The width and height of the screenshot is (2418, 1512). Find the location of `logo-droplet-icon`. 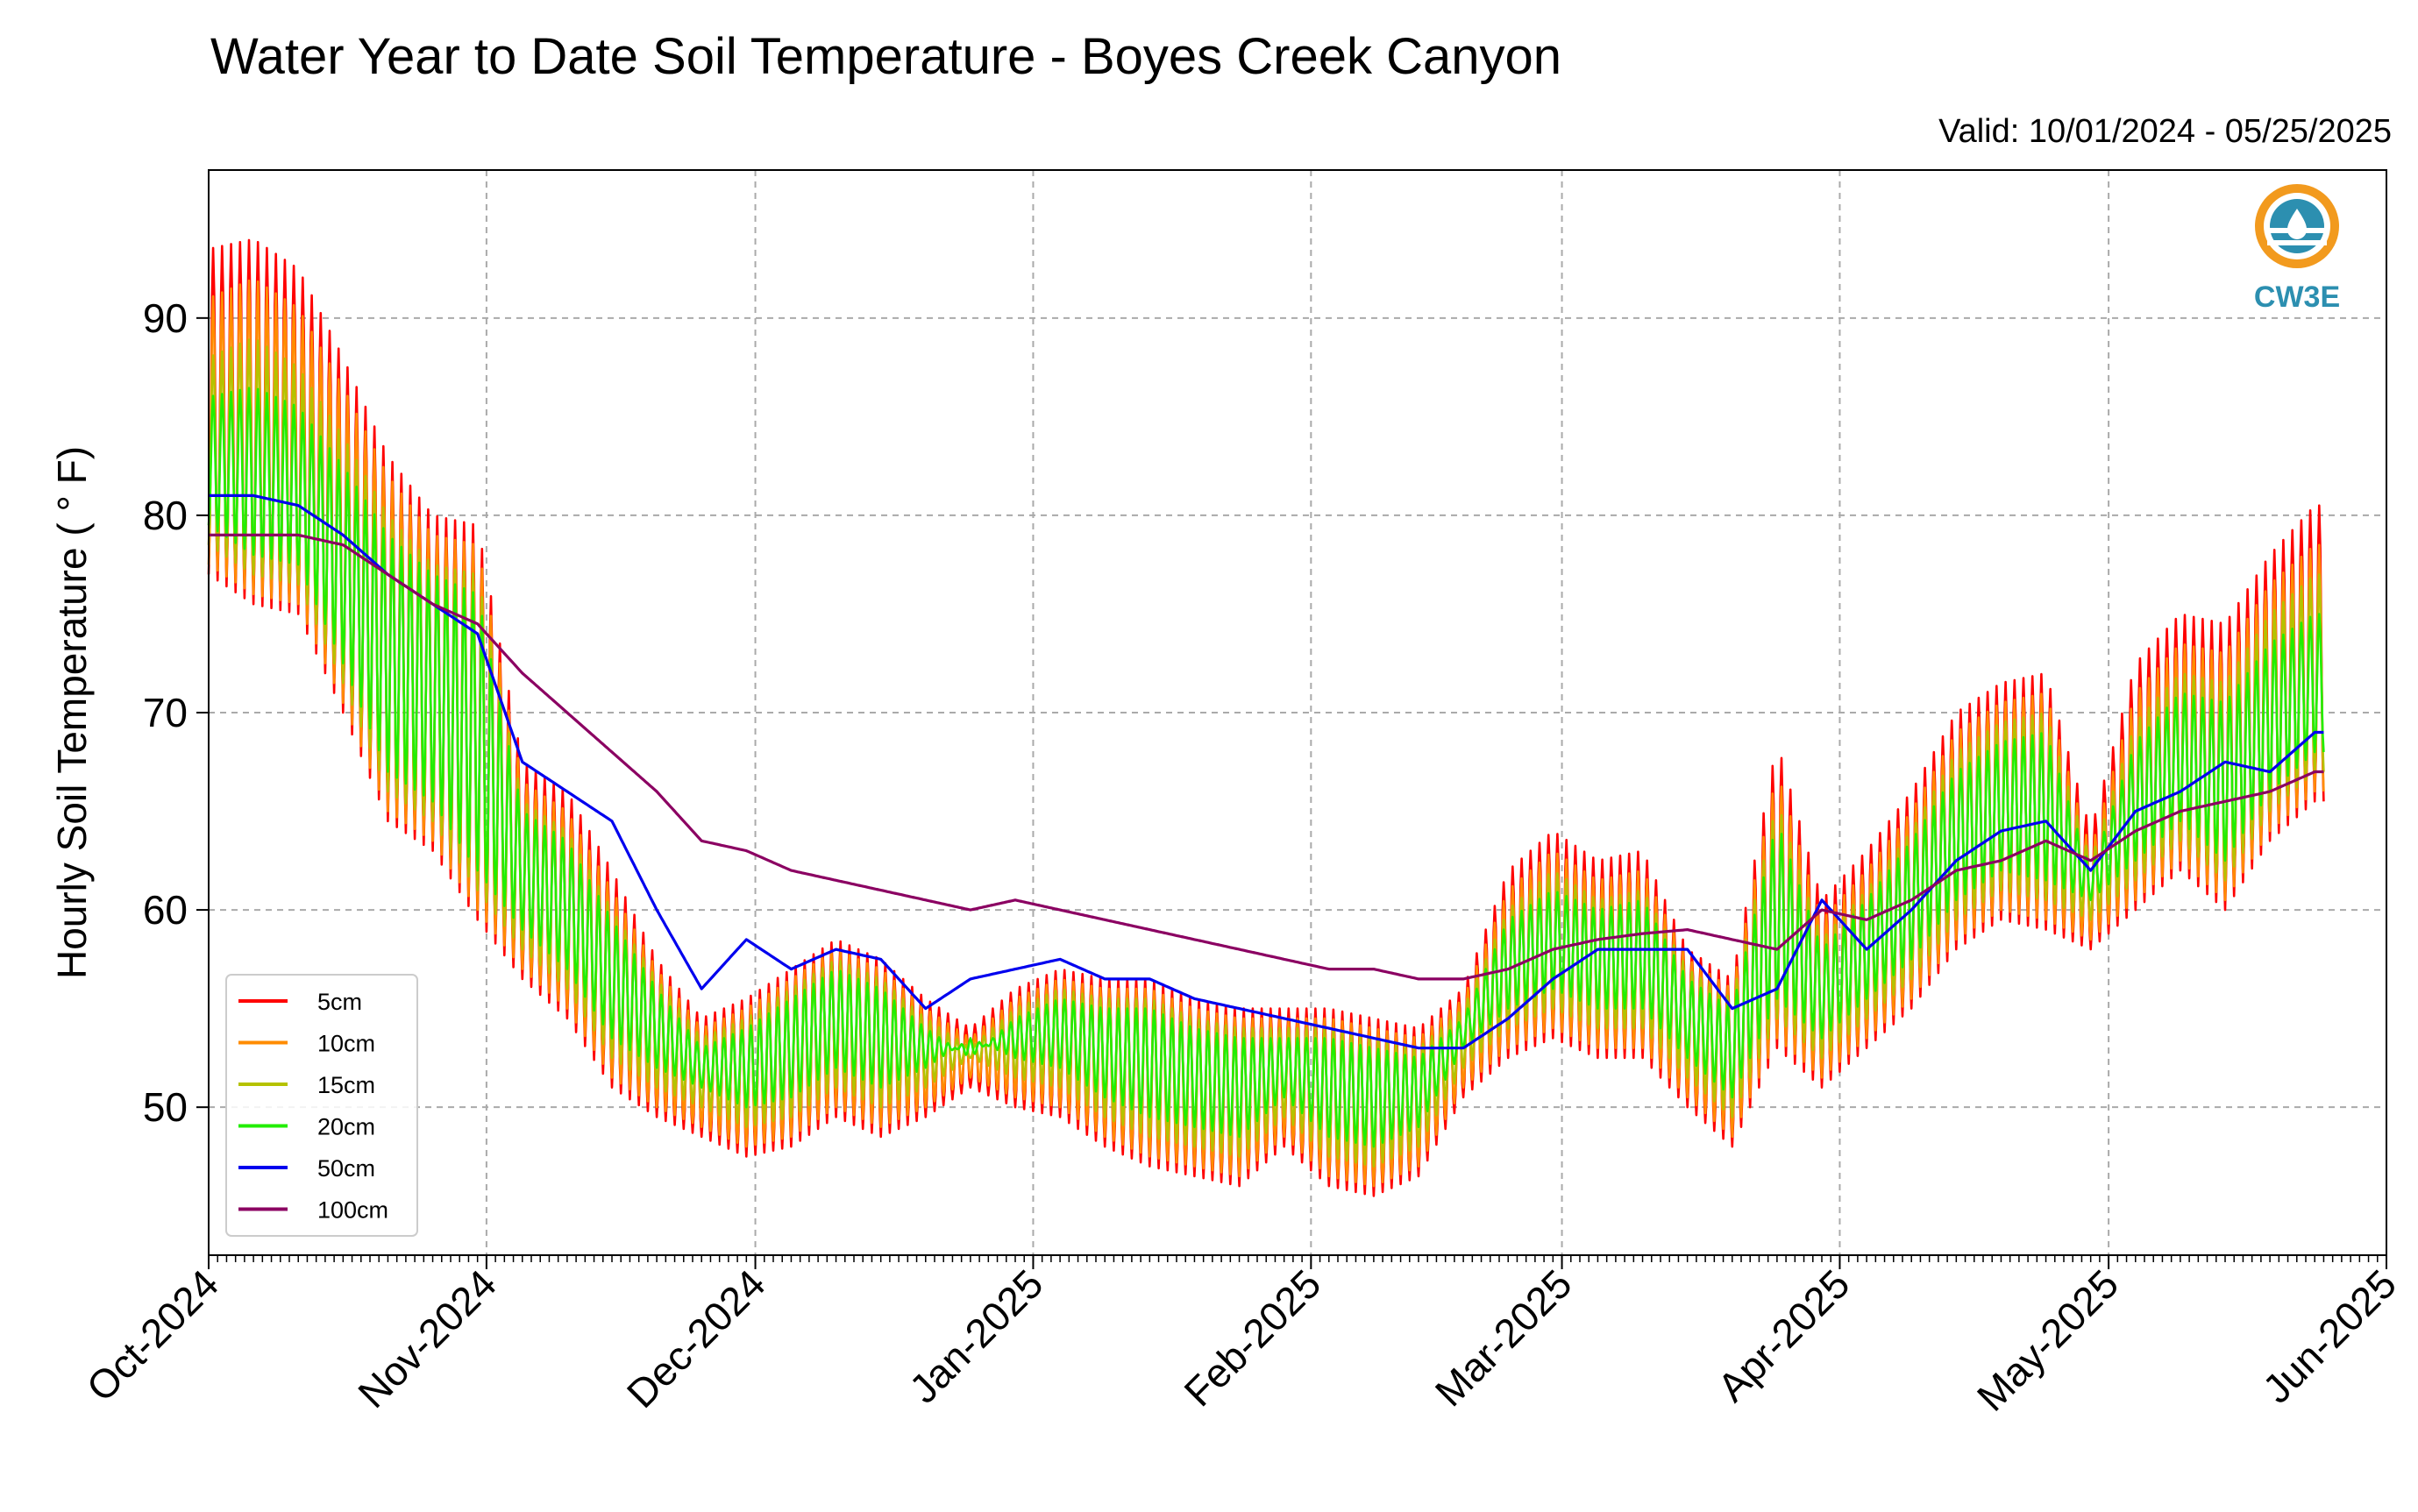

logo-droplet-icon is located at coordinates (2297, 224).